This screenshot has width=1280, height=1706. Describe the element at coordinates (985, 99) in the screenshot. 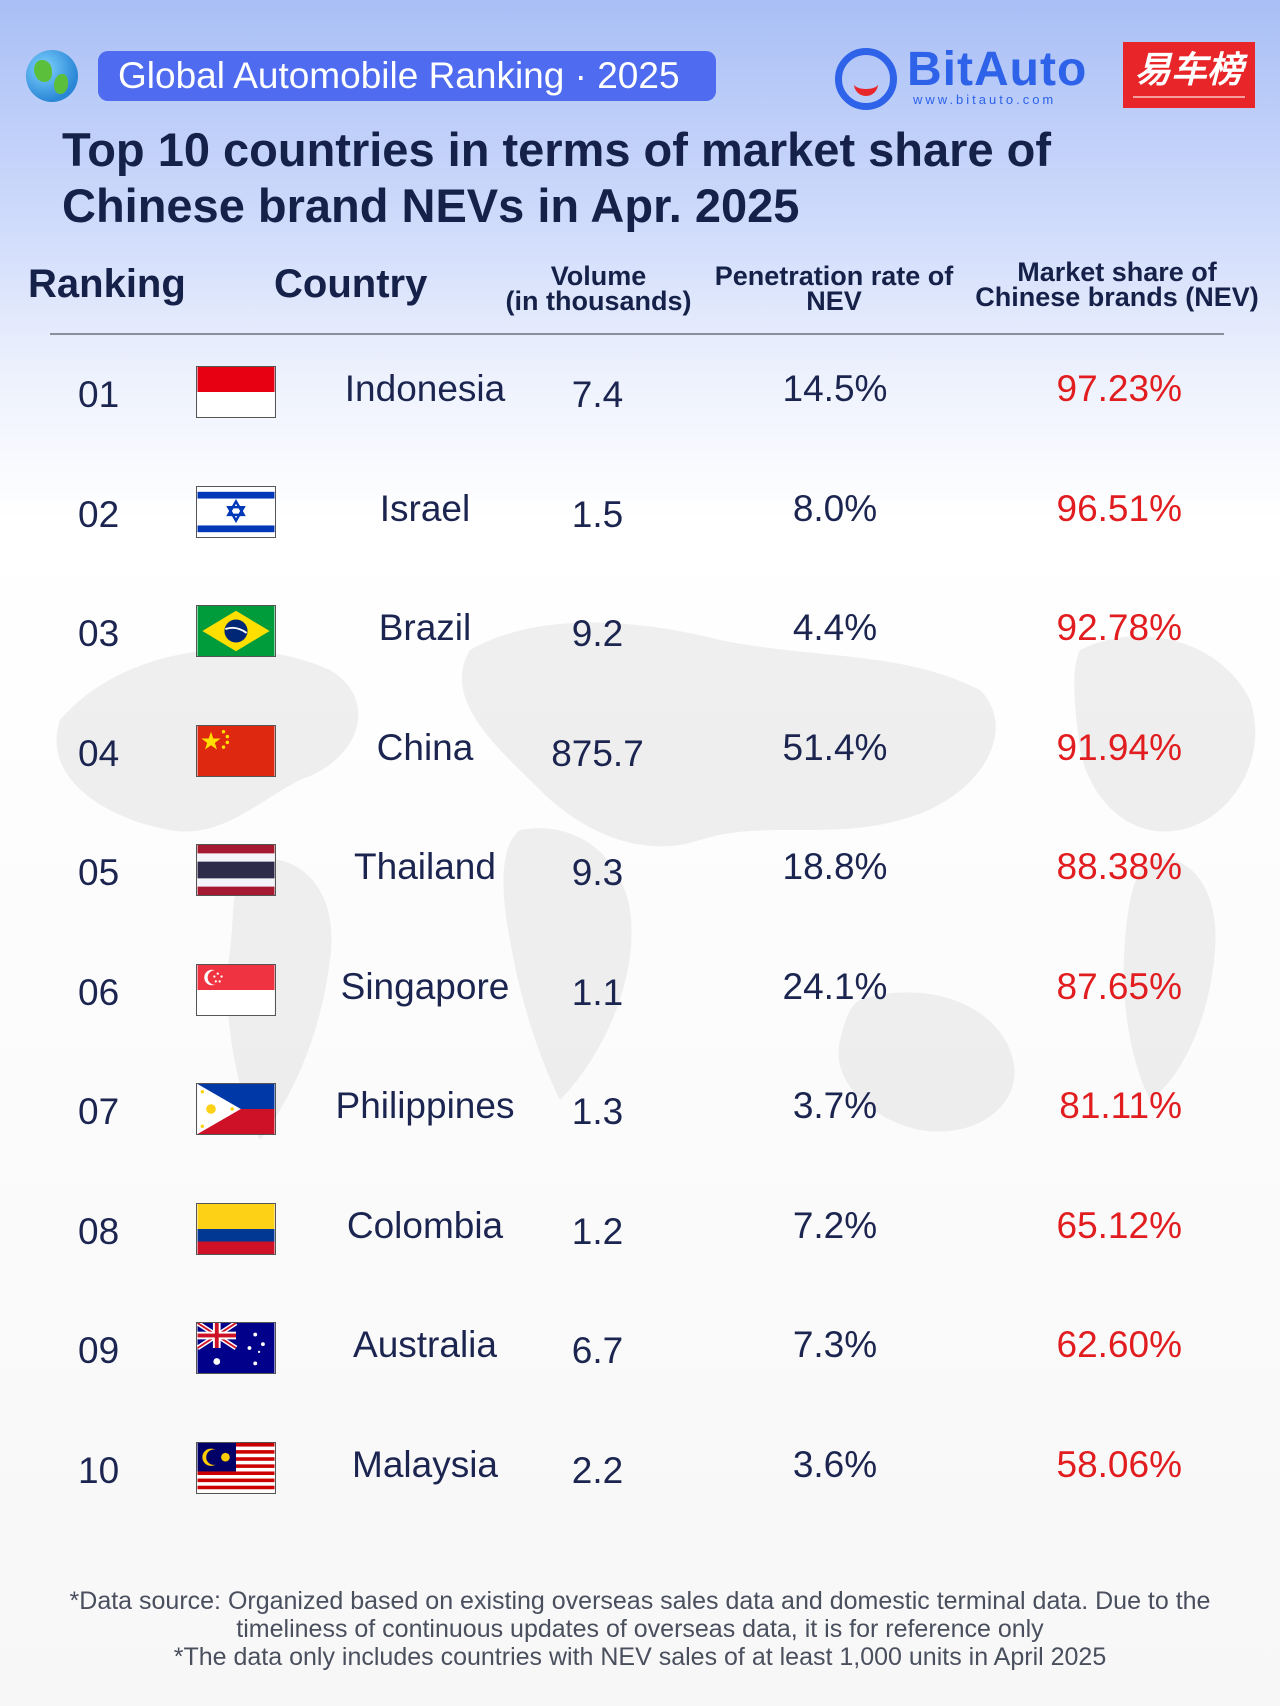

I see `logo-url: www.bitauto.com` at that location.